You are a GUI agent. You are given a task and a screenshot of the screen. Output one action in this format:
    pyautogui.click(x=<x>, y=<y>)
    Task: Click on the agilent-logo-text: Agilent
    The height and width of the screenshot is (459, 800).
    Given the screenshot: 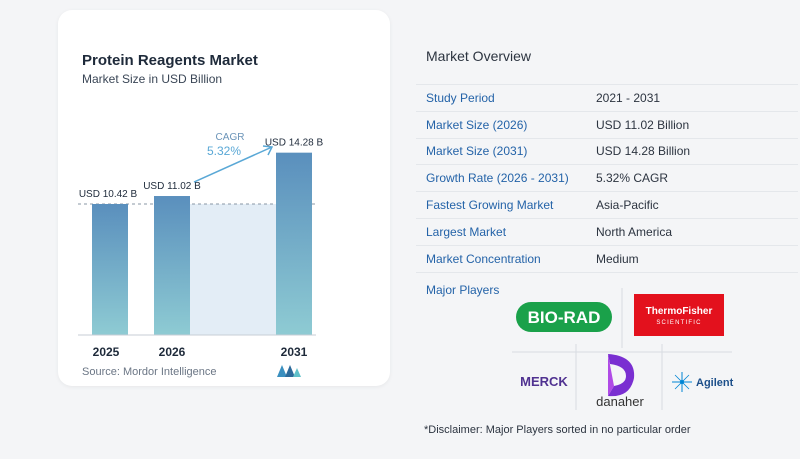 What is the action you would take?
    pyautogui.click(x=715, y=383)
    